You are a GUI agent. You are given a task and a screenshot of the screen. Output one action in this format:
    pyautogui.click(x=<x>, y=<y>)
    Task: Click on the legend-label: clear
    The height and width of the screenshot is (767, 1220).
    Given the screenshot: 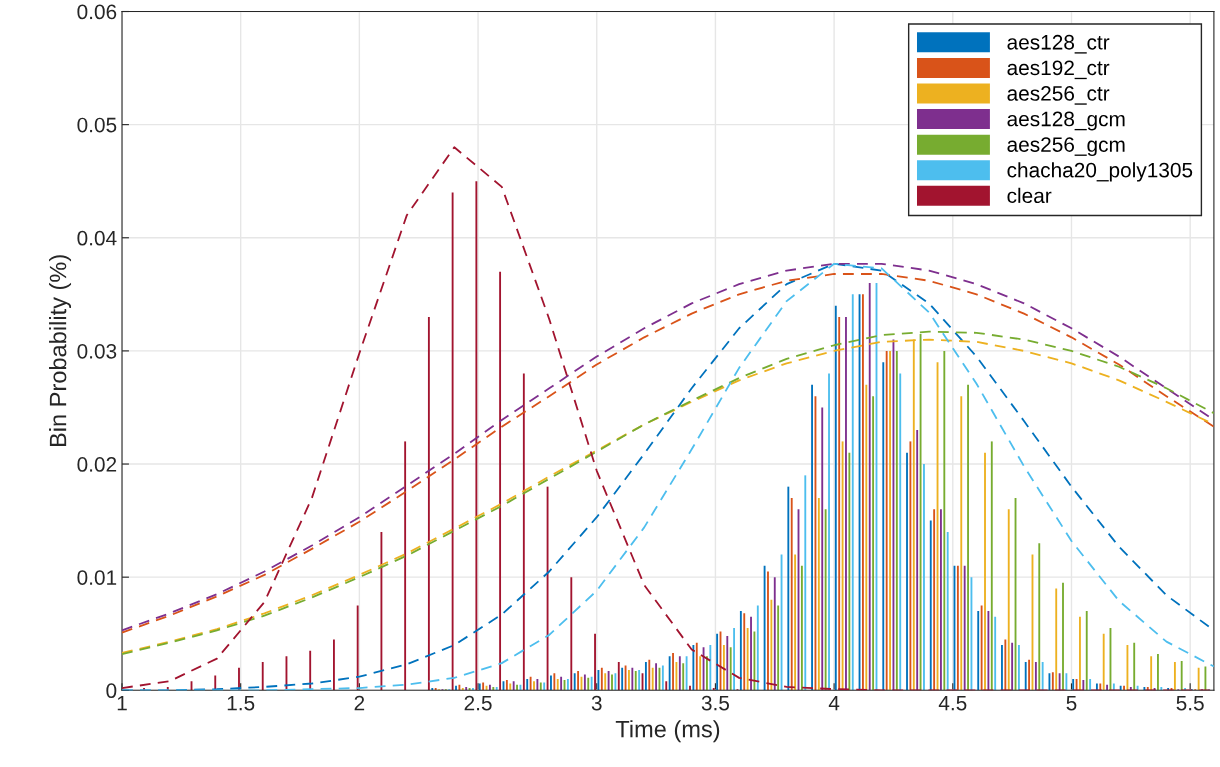 What is the action you would take?
    pyautogui.click(x=1029, y=195)
    